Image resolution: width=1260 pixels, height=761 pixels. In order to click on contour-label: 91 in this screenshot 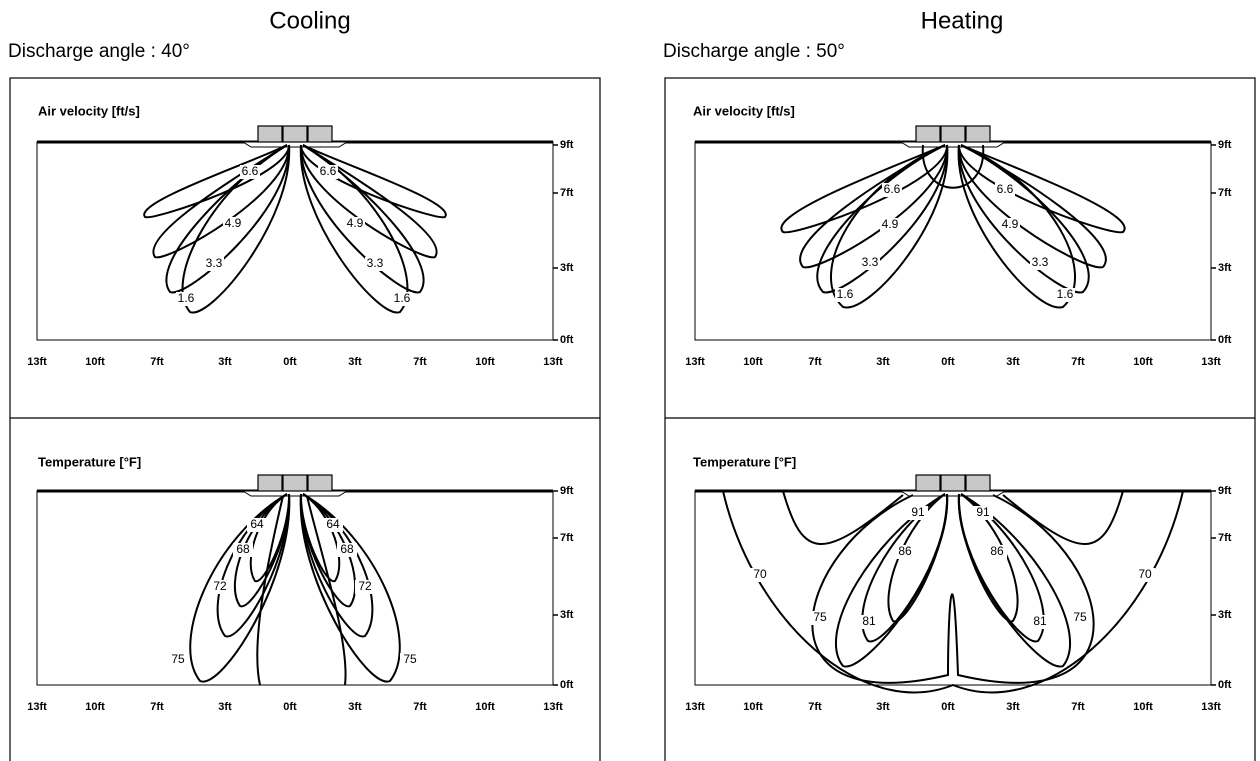, I will do `click(983, 512)`.